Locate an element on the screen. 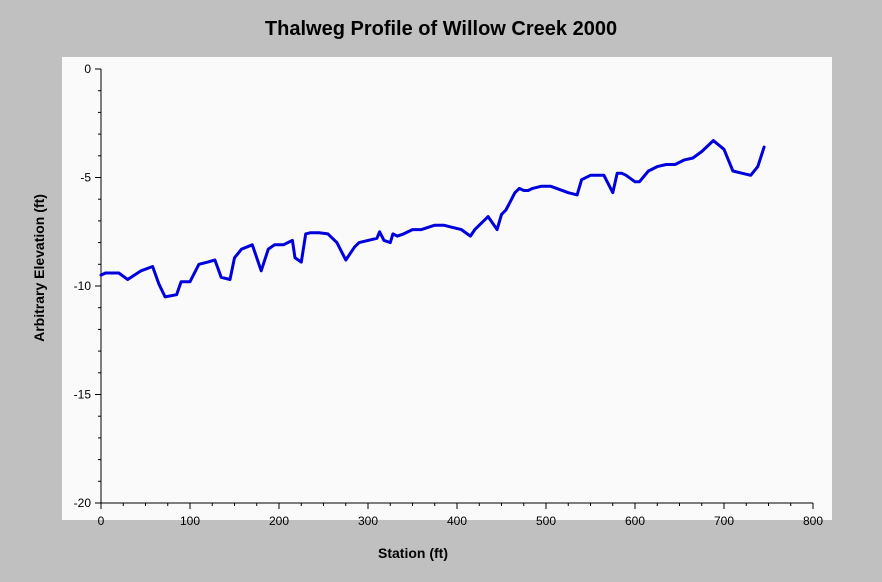 This screenshot has height=582, width=882. chart-title: Thalweg Profile of Willow Creek 2000 is located at coordinates (441, 29).